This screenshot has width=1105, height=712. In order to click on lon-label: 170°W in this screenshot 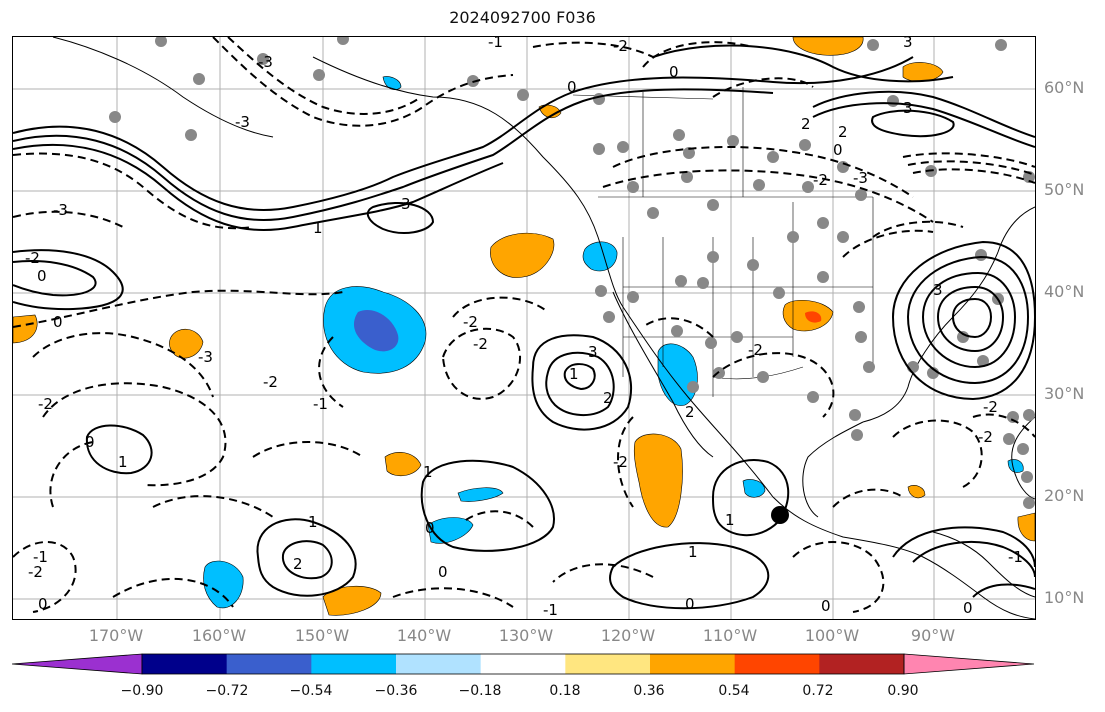, I will do `click(116, 635)`.